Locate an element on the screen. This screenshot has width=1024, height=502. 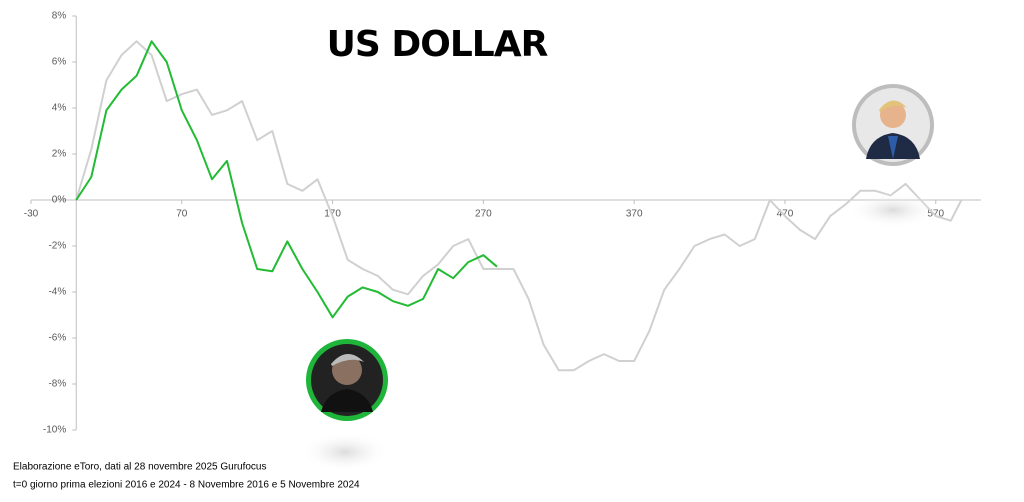
y-tick-label: -8% is located at coordinates (57, 384).